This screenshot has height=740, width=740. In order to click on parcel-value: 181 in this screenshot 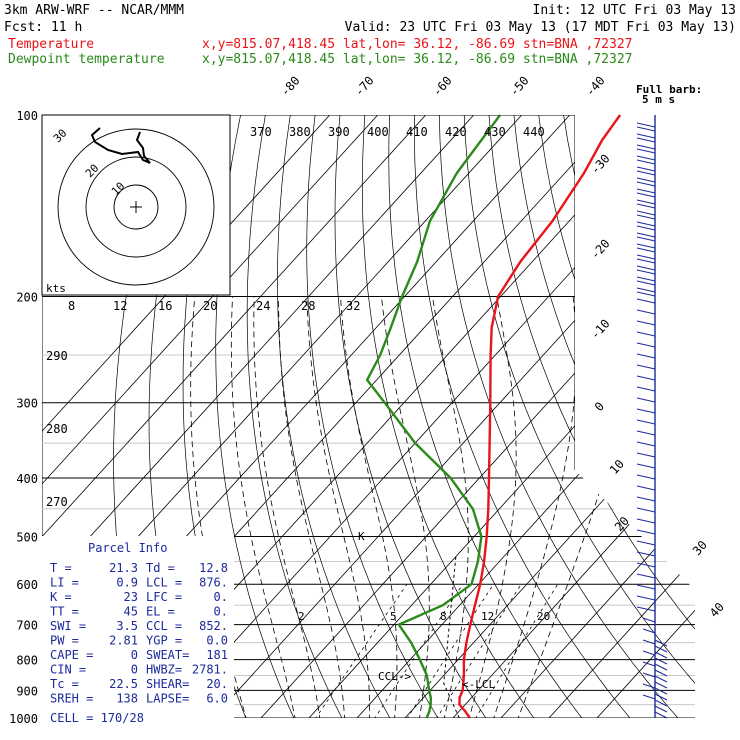, I will do `click(217, 655)`.